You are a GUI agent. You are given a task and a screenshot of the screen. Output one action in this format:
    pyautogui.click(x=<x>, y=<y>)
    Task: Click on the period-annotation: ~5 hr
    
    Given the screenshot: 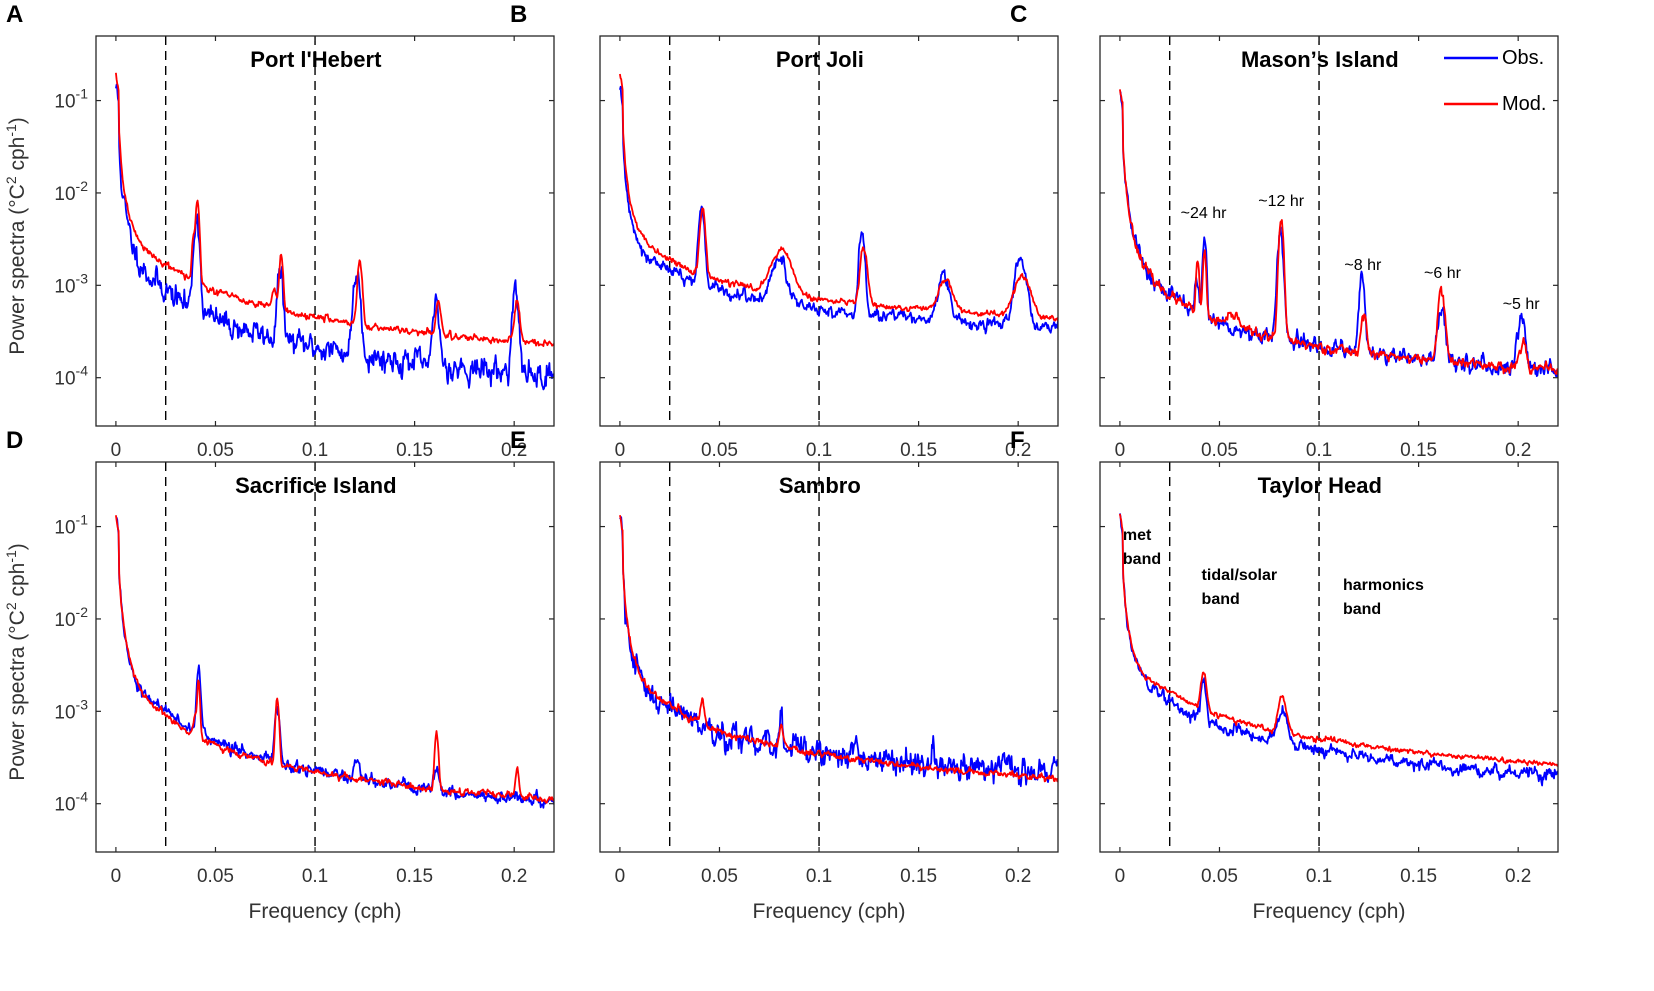 What is the action you would take?
    pyautogui.click(x=1522, y=304)
    